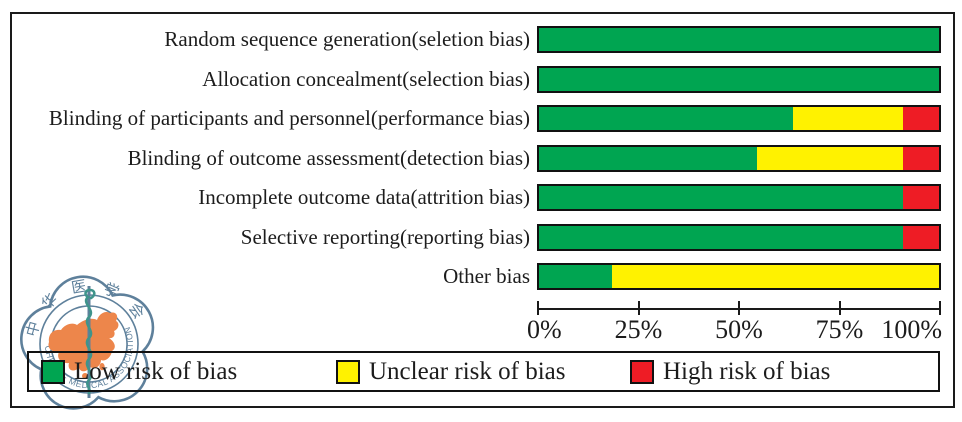  I want to click on legend-item-unclear: Unclear risk of bias, so click(450, 371).